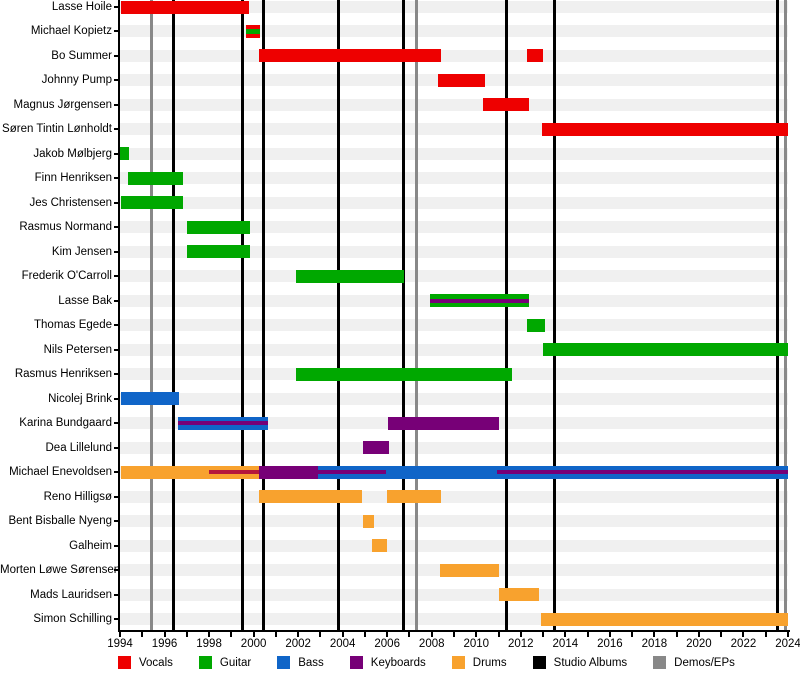 This screenshot has width=800, height=685. Describe the element at coordinates (81, 55) in the screenshot. I see `member-label: Bo Summer` at that location.